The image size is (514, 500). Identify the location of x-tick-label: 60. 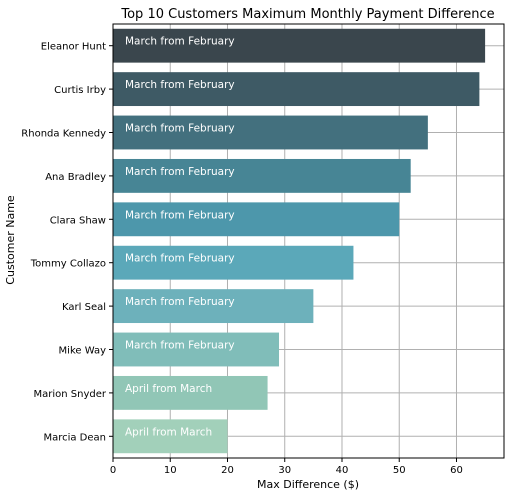
(456, 470).